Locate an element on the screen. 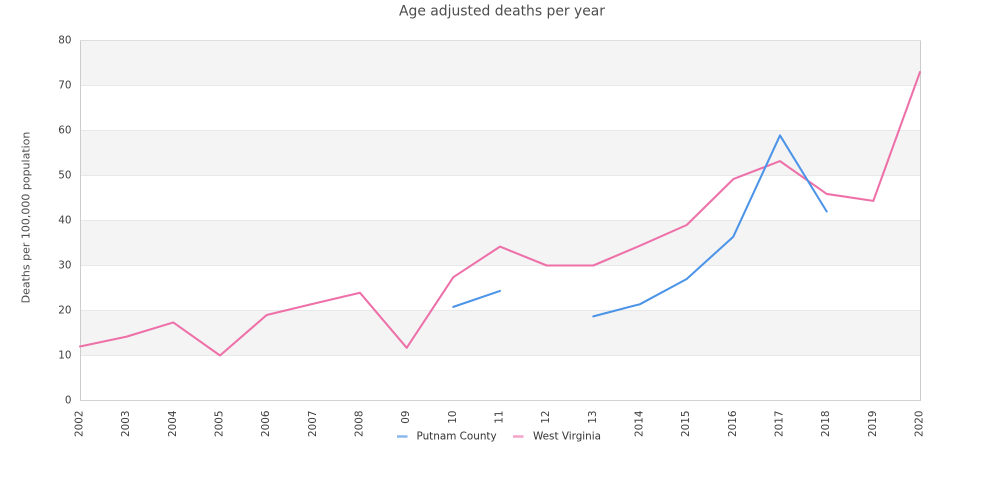 The width and height of the screenshot is (1000, 500). svg-text: 2003 is located at coordinates (126, 424).